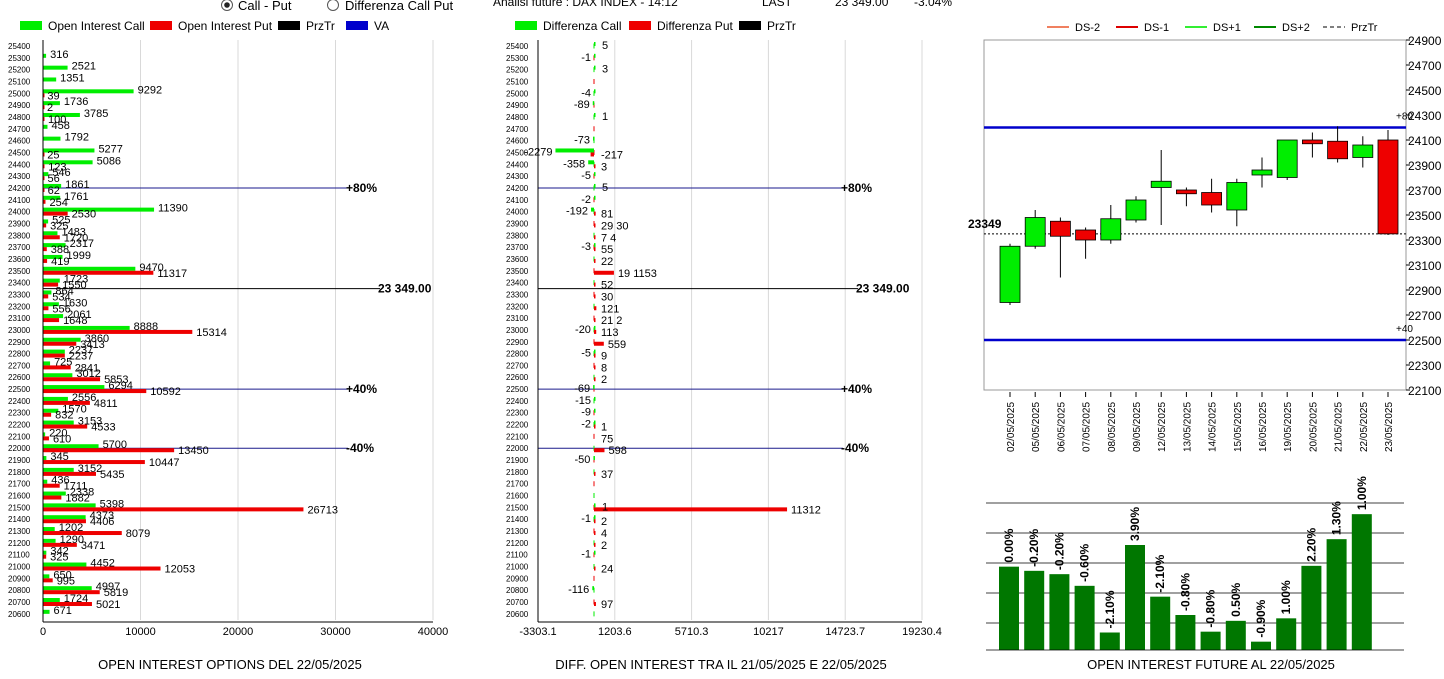 This screenshot has width=1444, height=679. What do you see at coordinates (360, 448) in the screenshot?
I see `level-label-3: -40%` at bounding box center [360, 448].